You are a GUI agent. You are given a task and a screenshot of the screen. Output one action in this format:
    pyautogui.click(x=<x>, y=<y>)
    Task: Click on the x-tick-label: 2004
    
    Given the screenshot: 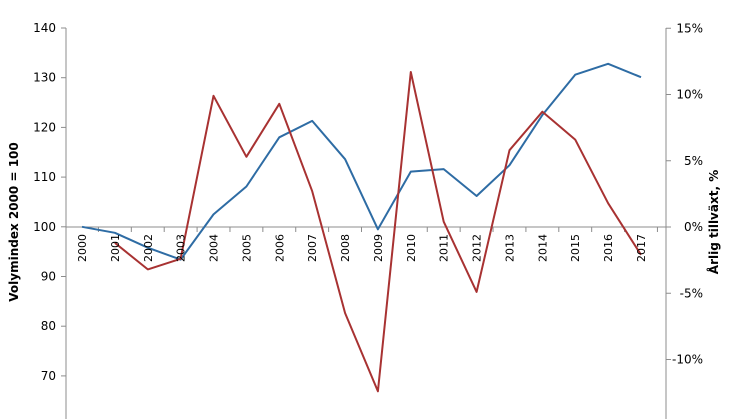 What is the action you would take?
    pyautogui.click(x=214, y=248)
    